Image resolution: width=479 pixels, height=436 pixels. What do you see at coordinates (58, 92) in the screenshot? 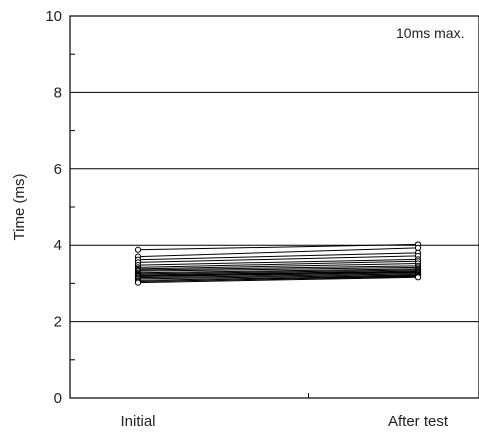
I see `y-tick-label: 8` at bounding box center [58, 92].